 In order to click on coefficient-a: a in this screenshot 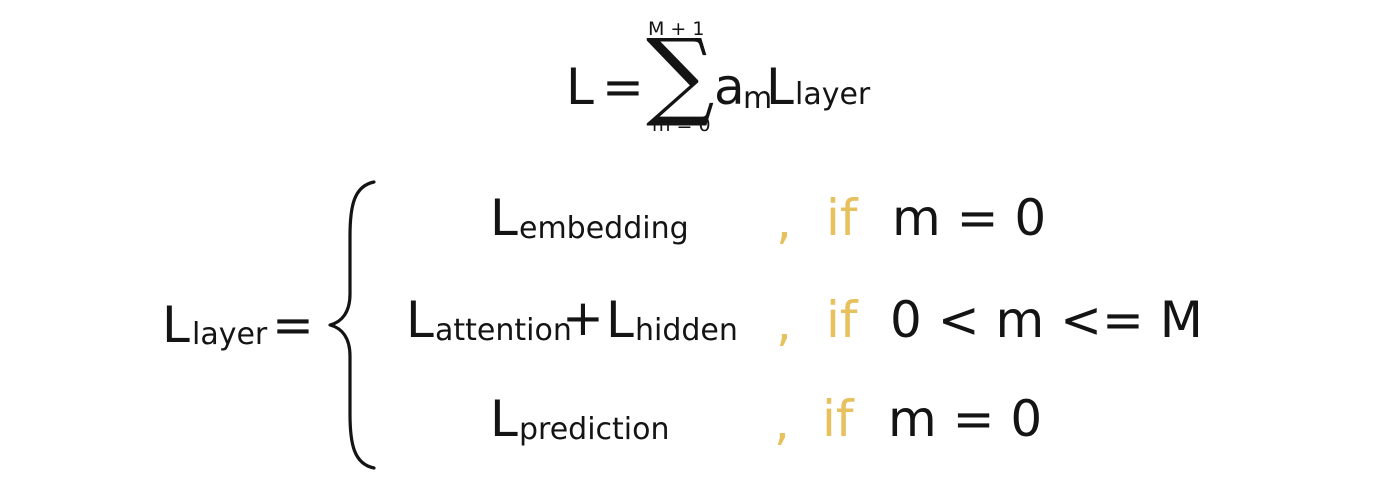, I will do `click(729, 87)`.